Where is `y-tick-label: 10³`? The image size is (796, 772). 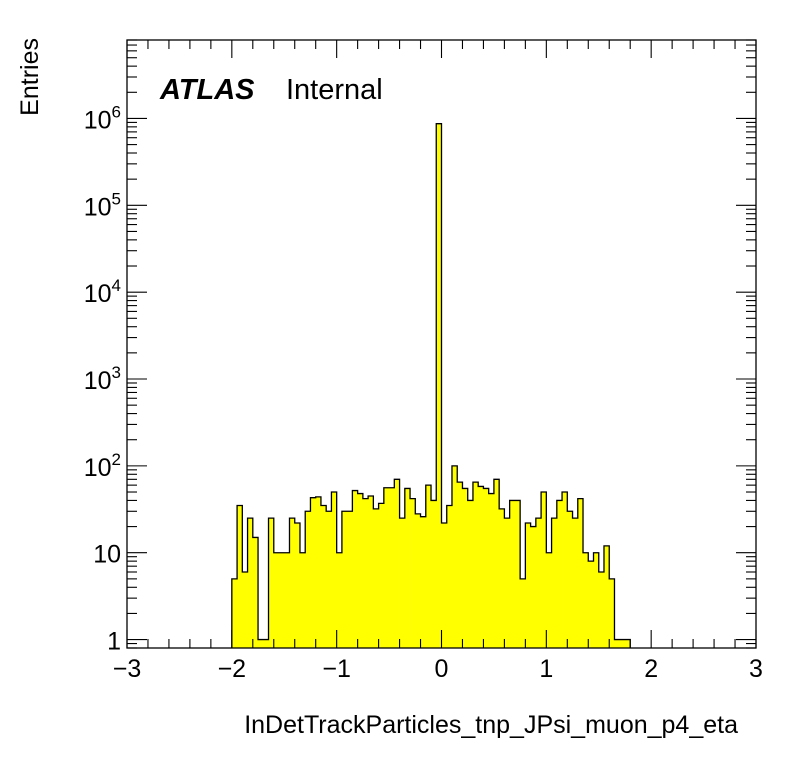
y-tick-label: 10³ is located at coordinates (102, 379).